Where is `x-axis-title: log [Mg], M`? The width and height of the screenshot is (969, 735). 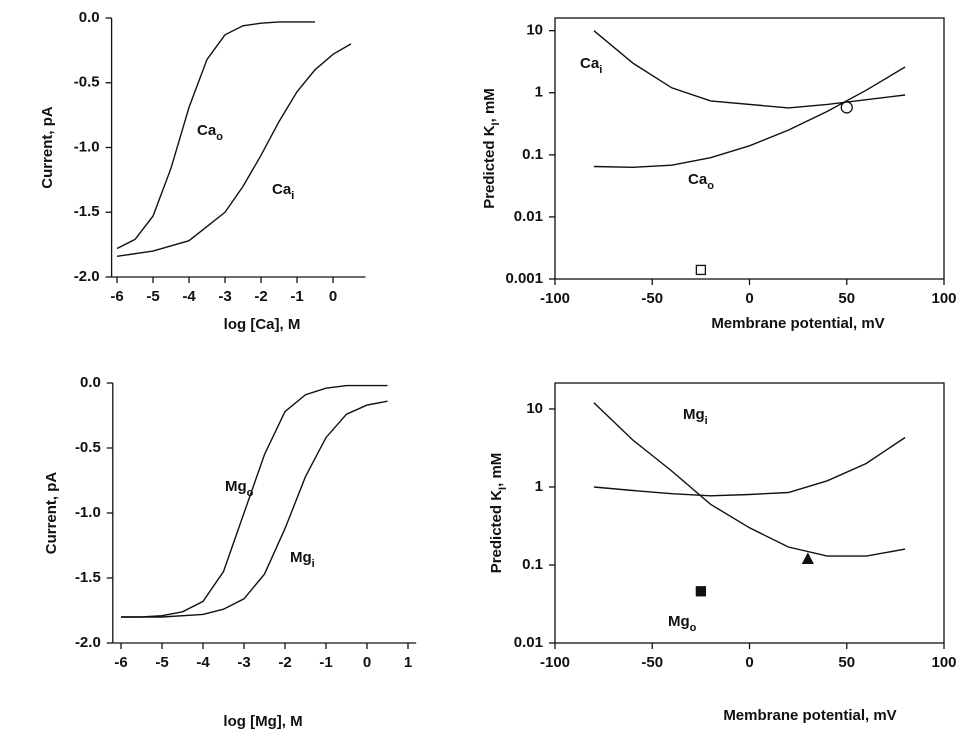
x-axis-title: log [Mg], M is located at coordinates (262, 721).